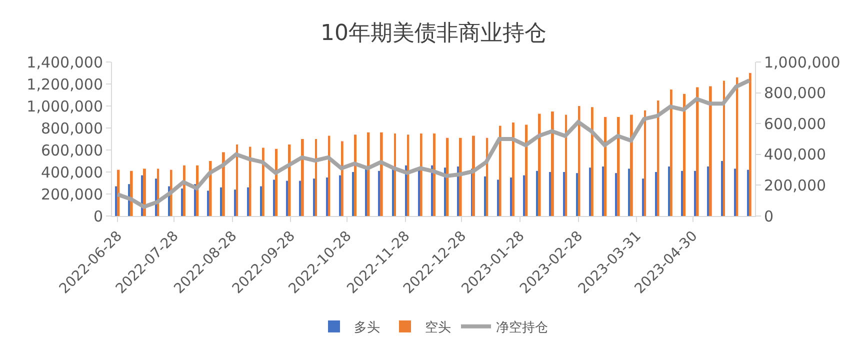 Image resolution: width=867 pixels, height=353 pixels. Describe the element at coordinates (98, 216) in the screenshot. I see `y-tick-label: 0` at that location.